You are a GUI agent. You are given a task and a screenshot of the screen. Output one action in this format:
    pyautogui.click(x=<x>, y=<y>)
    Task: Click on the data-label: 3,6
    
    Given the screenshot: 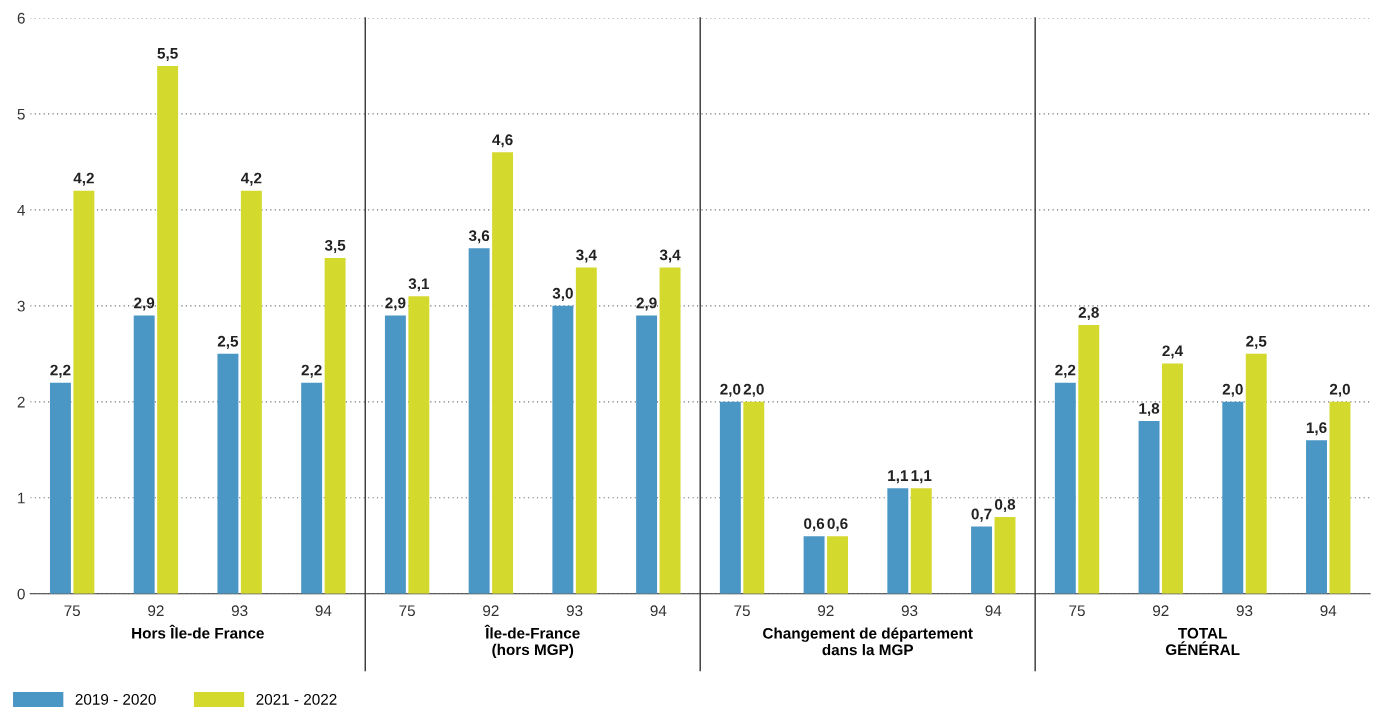 What is the action you would take?
    pyautogui.click(x=479, y=237)
    